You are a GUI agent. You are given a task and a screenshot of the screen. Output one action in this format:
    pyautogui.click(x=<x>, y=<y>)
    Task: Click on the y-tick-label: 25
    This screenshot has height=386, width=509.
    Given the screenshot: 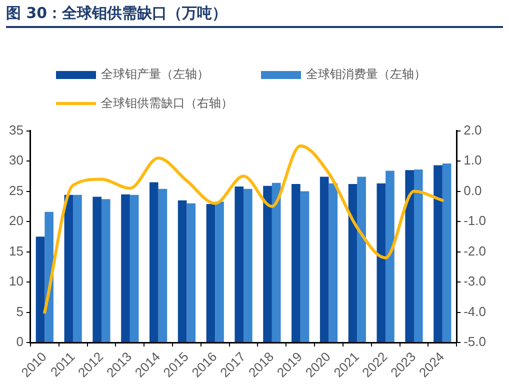 What is the action you would take?
    pyautogui.click(x=16, y=190)
    